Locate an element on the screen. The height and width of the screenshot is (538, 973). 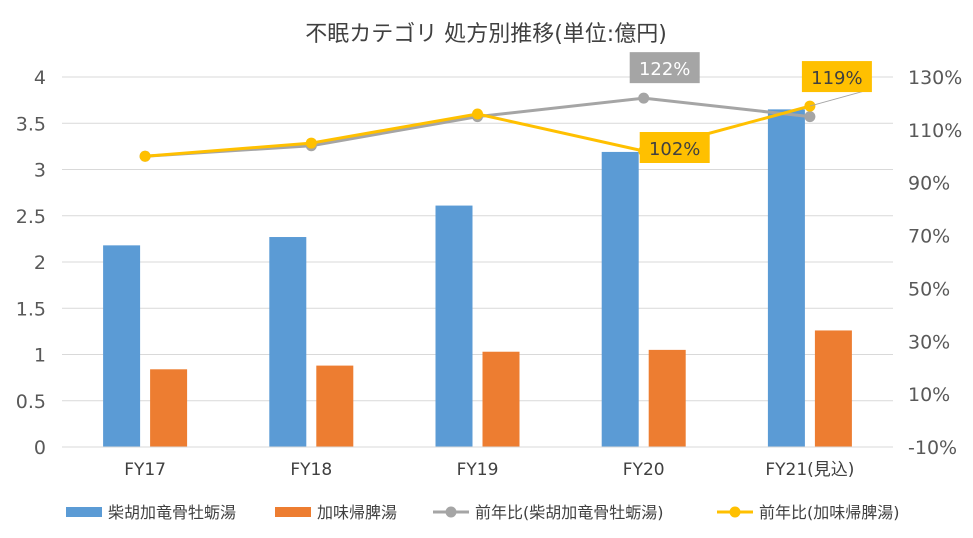
y-right-tick-label: 70% is located at coordinates (929, 237).